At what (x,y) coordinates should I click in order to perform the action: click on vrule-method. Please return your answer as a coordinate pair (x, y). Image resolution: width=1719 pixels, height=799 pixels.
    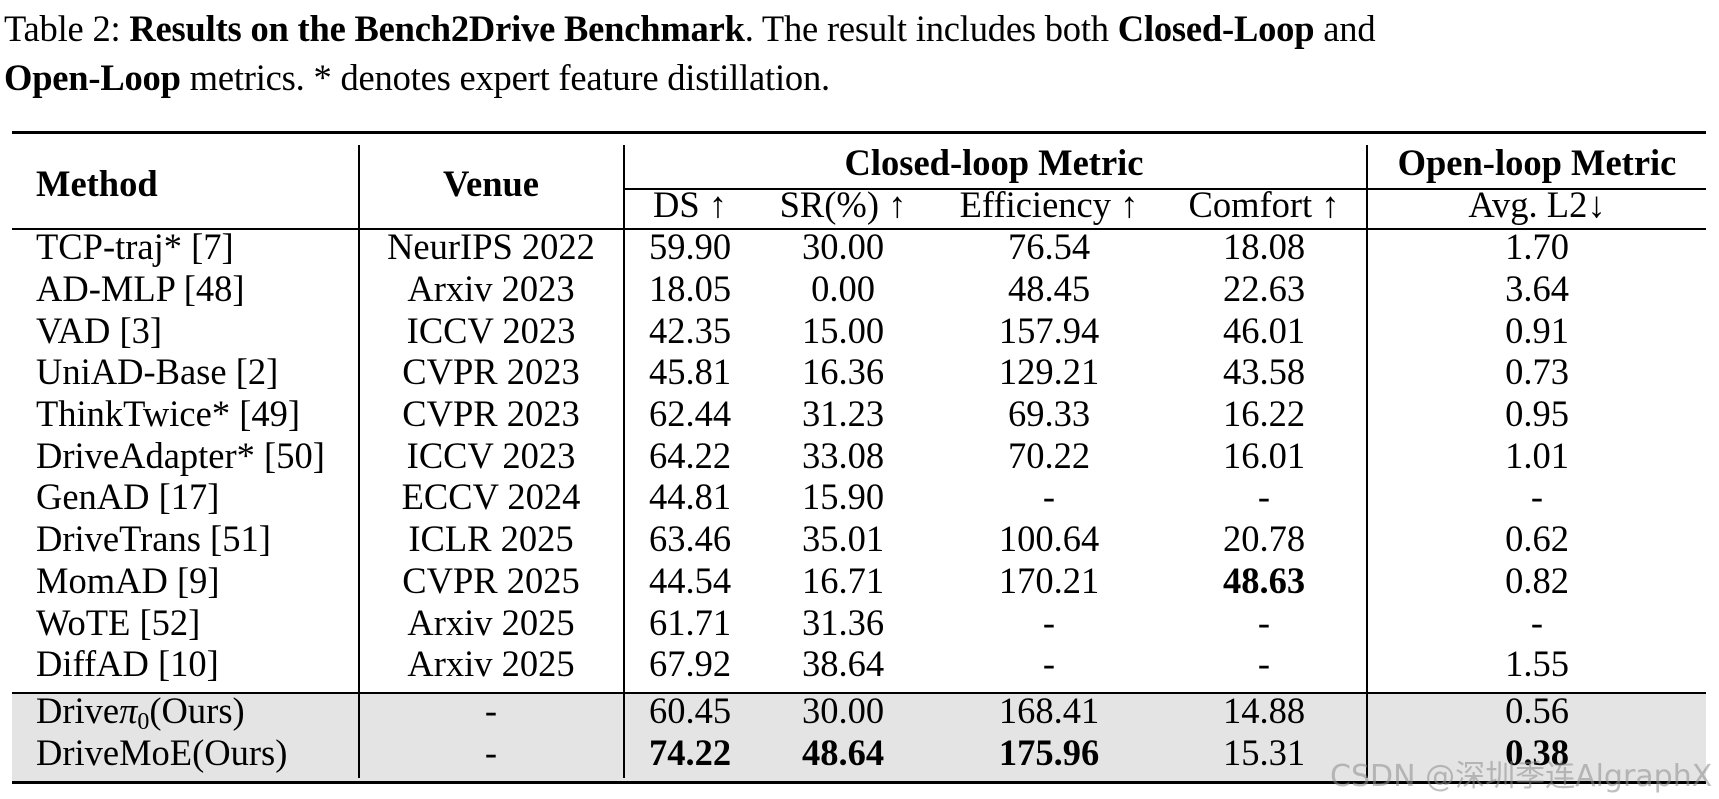
    Looking at the image, I should click on (359, 461).